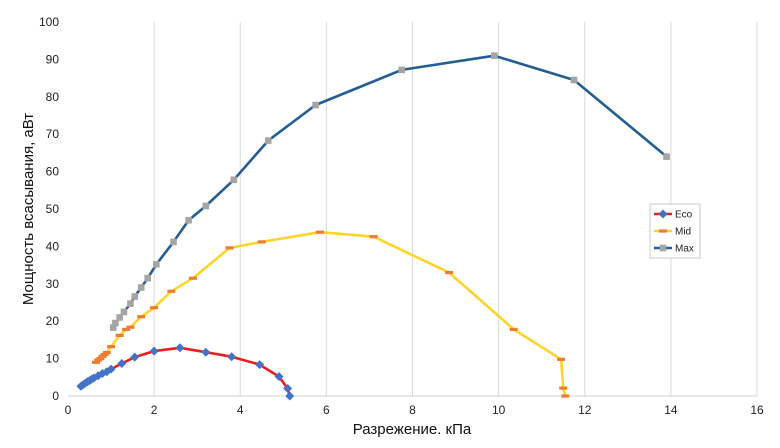 The image size is (780, 448). Describe the element at coordinates (49, 22) in the screenshot. I see `y-tick-label: 100` at that location.